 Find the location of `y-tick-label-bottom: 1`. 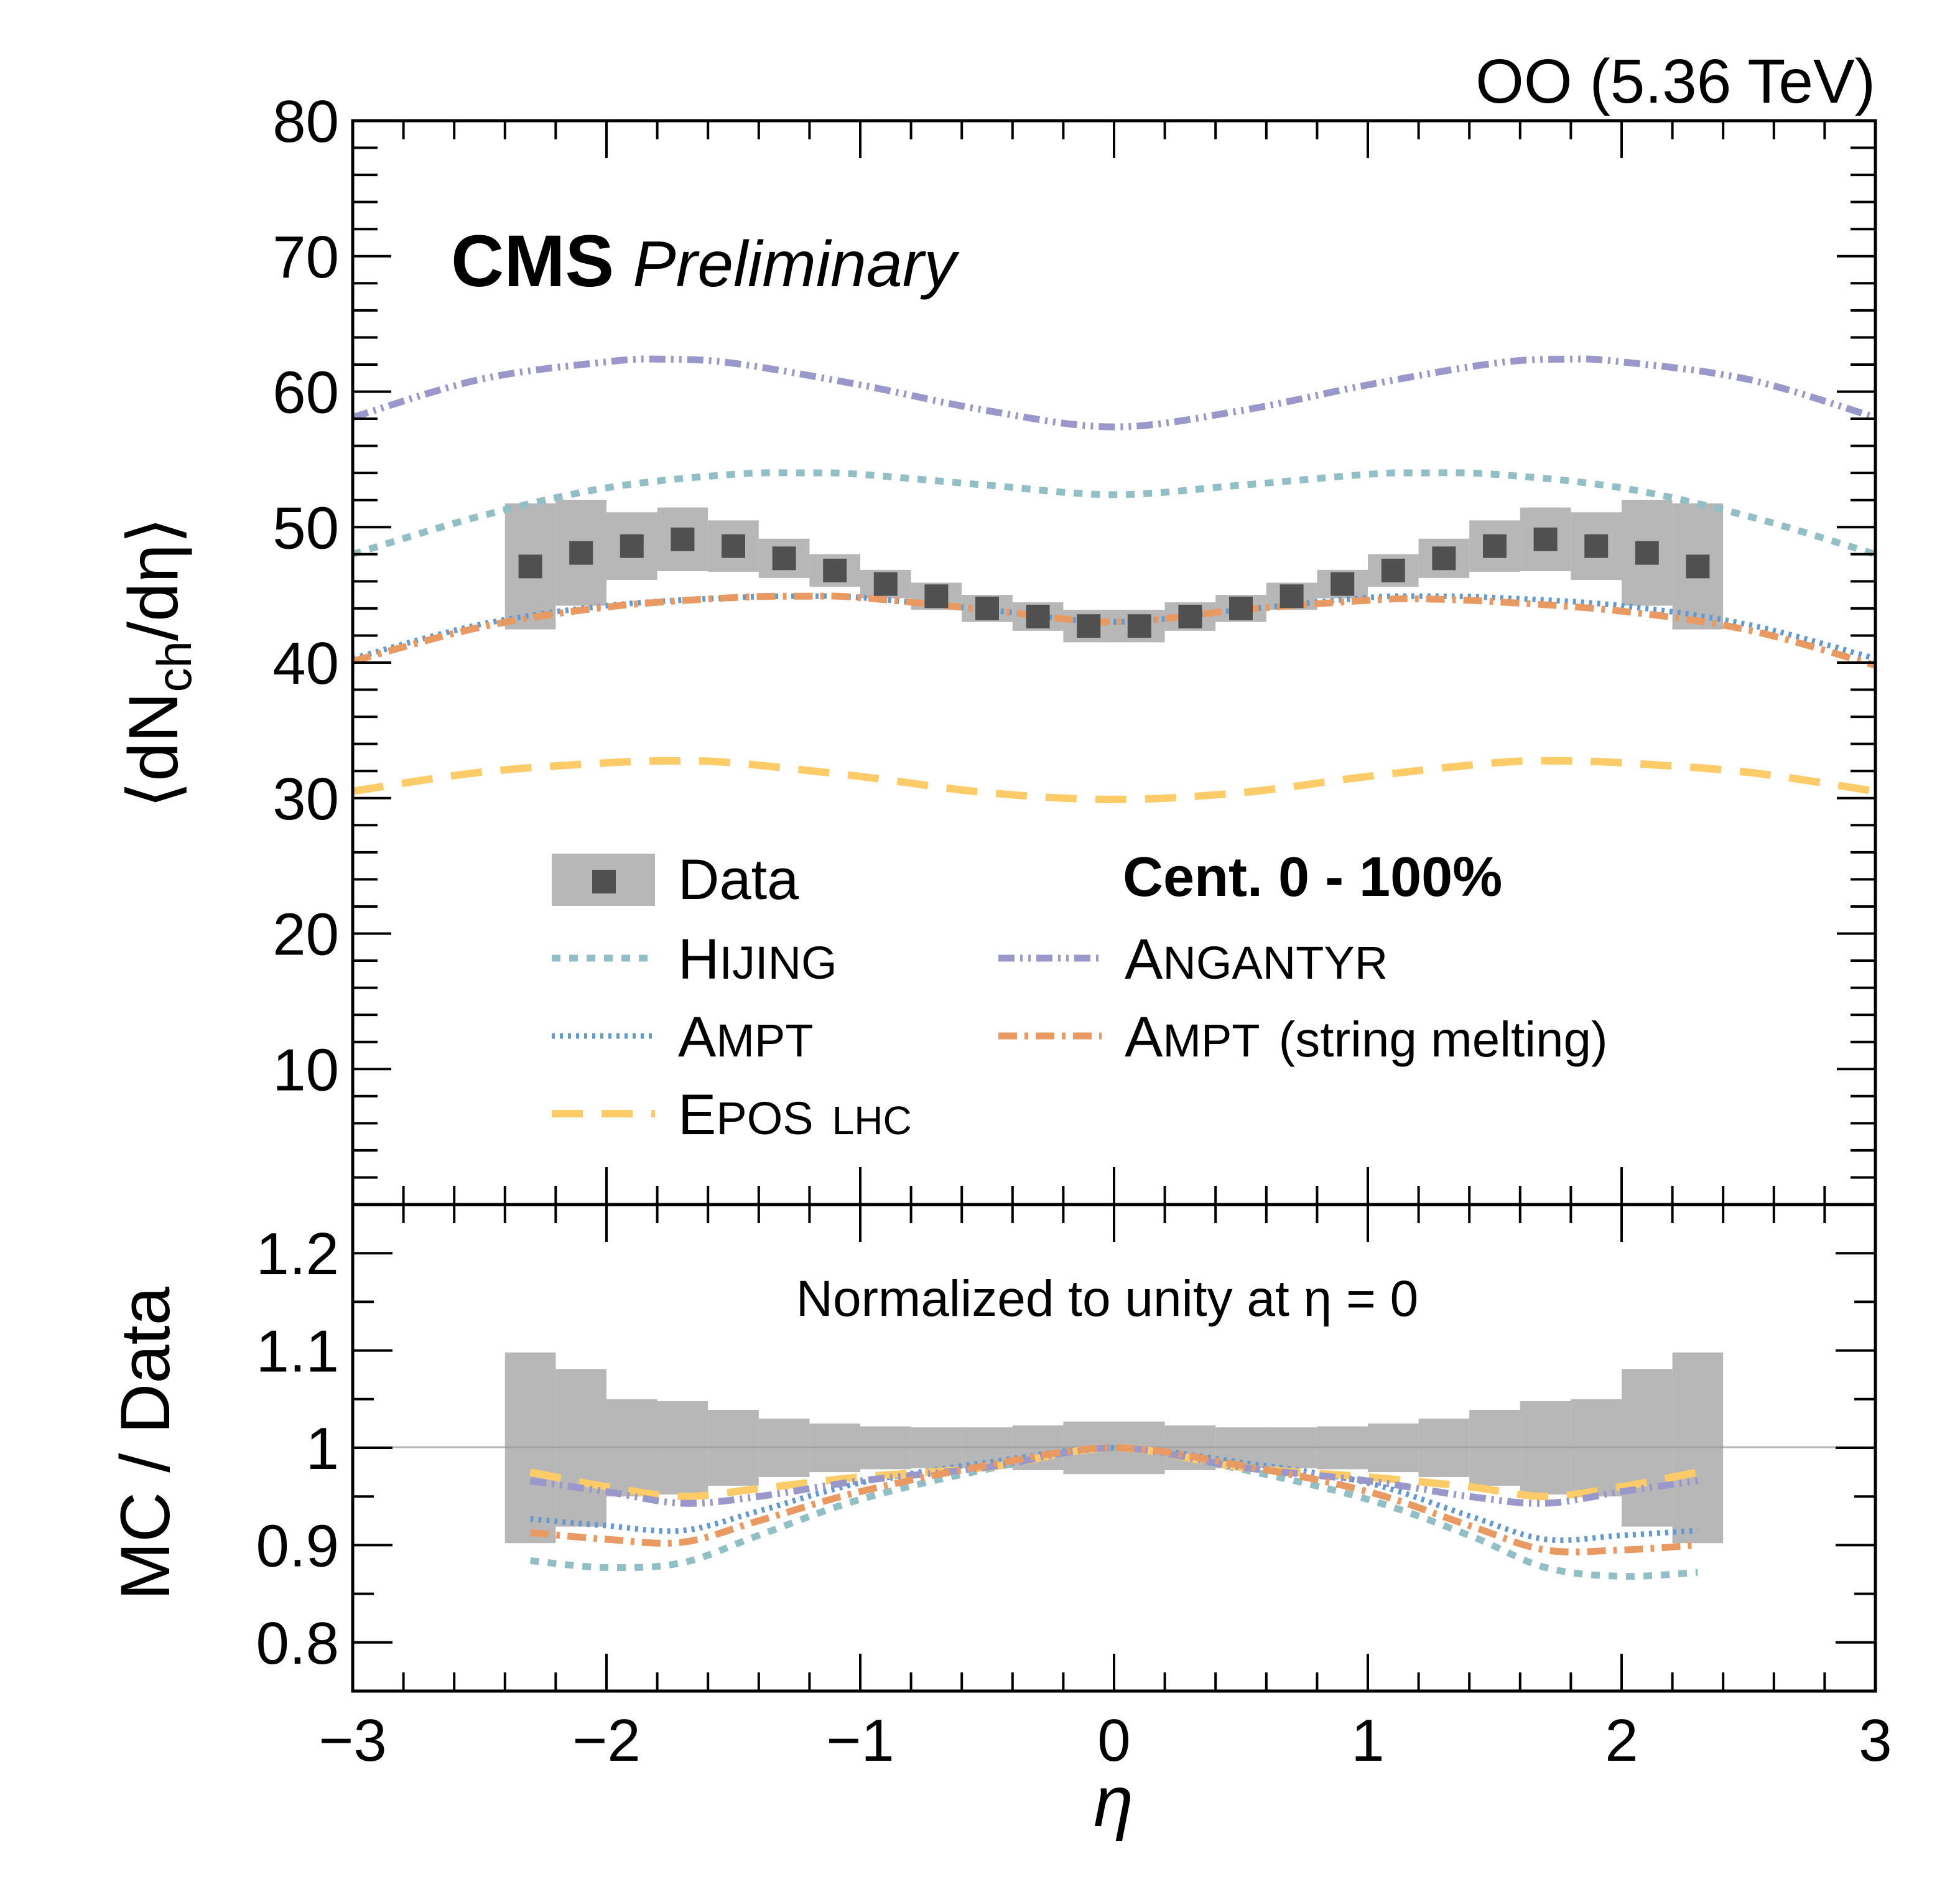

y-tick-label-bottom: 1 is located at coordinates (322, 1448).